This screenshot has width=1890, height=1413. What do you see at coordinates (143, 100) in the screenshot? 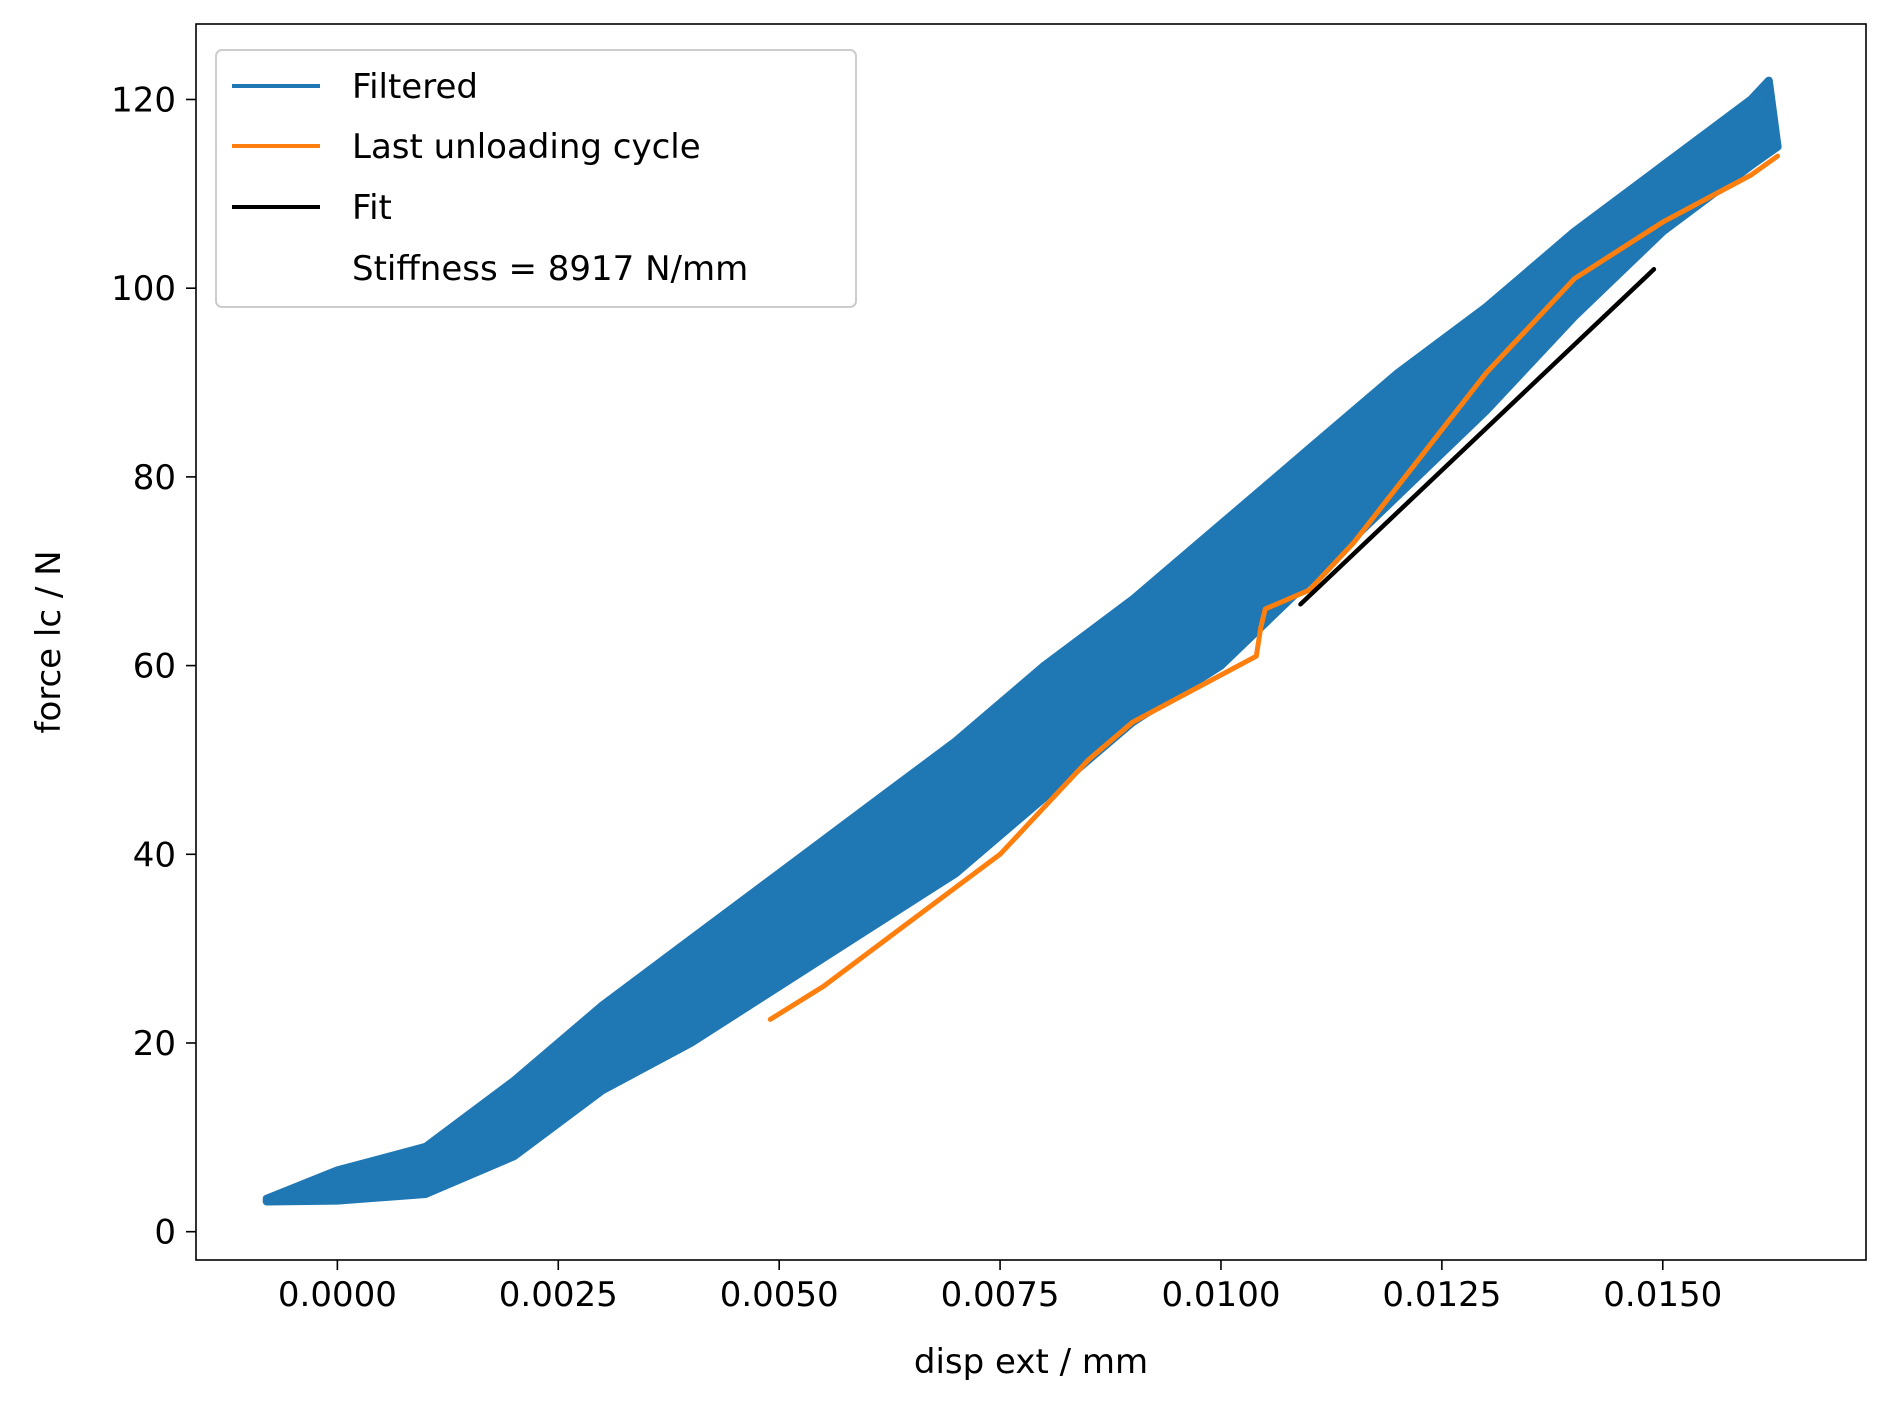
I see `y-tick-label: 120` at bounding box center [143, 100].